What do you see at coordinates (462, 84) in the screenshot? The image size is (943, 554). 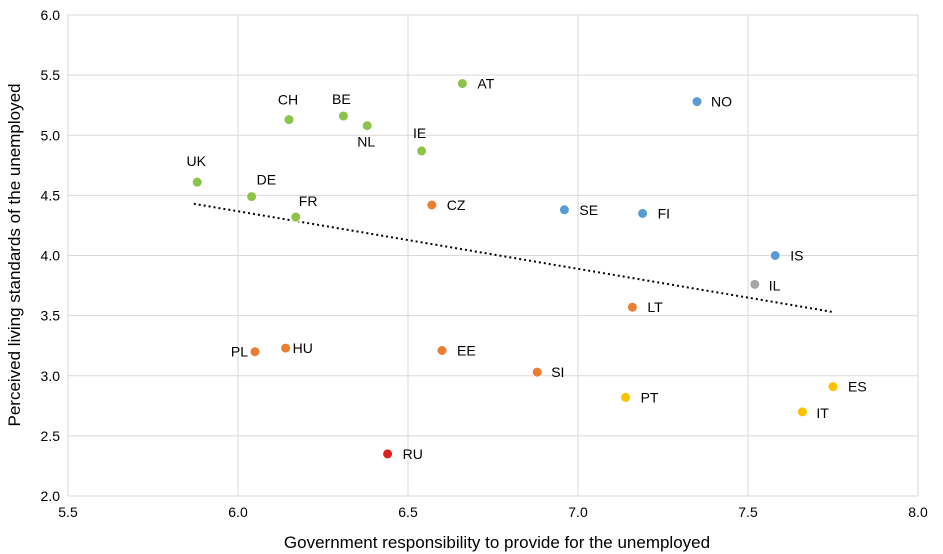 I see `data-point-at` at bounding box center [462, 84].